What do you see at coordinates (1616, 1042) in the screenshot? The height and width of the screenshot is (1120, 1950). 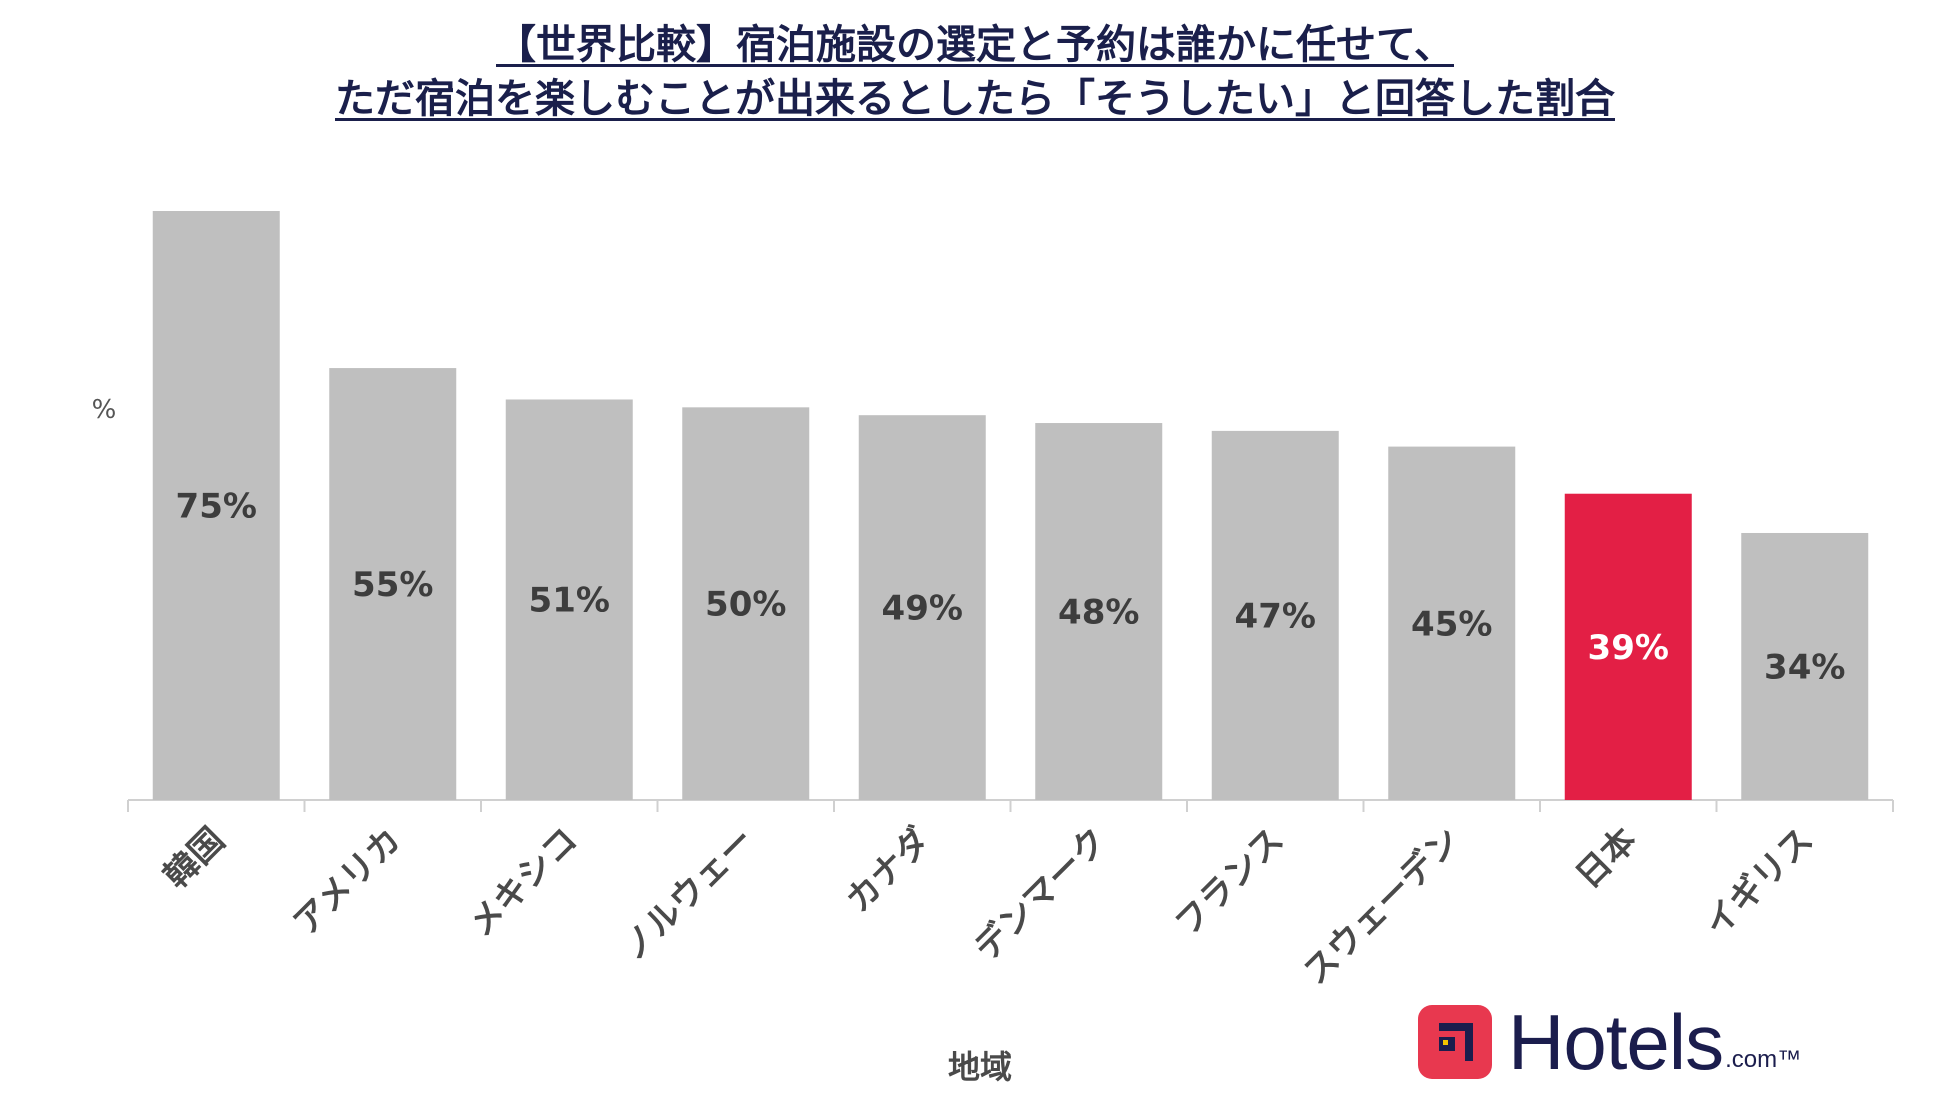 I see `logo-wordmark: Hotels` at bounding box center [1616, 1042].